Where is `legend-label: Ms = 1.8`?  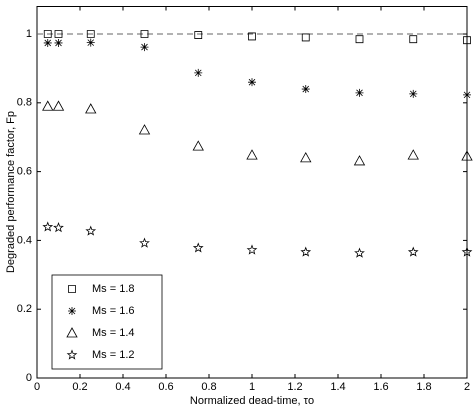 legend-label: Ms = 1.8 is located at coordinates (113, 289).